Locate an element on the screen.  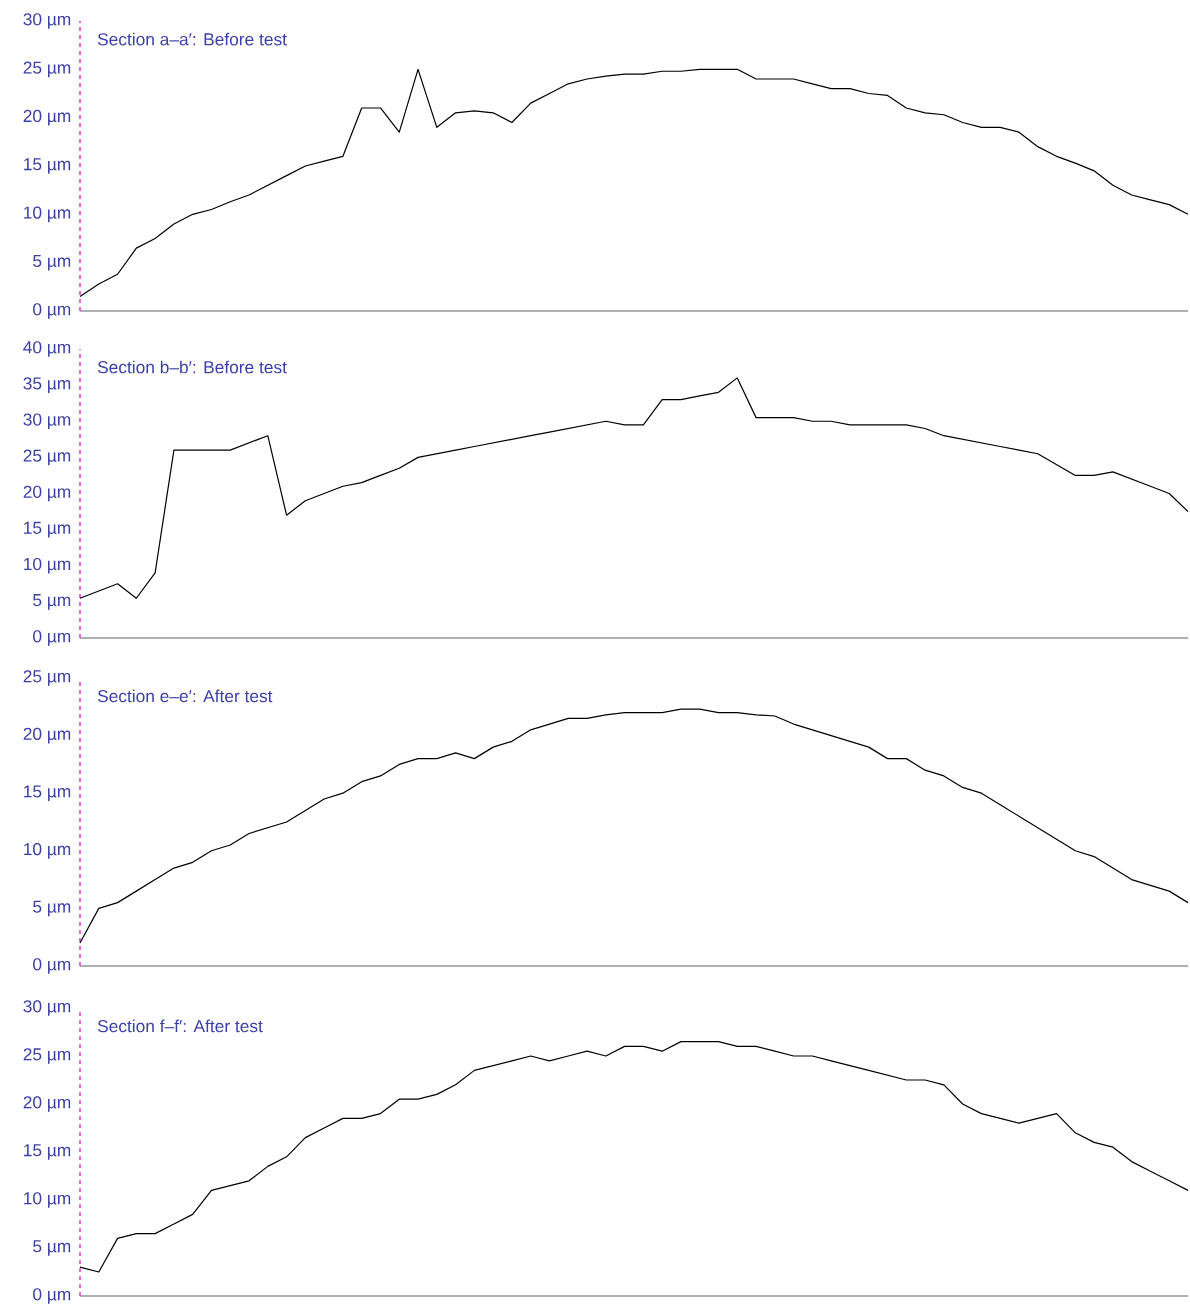
text: Section e–e′: After test is located at coordinates (185, 696).